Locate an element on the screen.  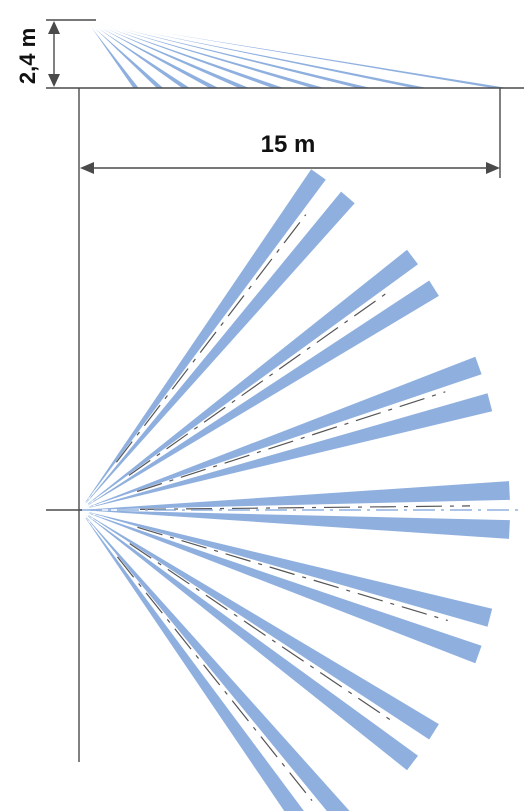
side-view-zone is located at coordinates (112, 54).